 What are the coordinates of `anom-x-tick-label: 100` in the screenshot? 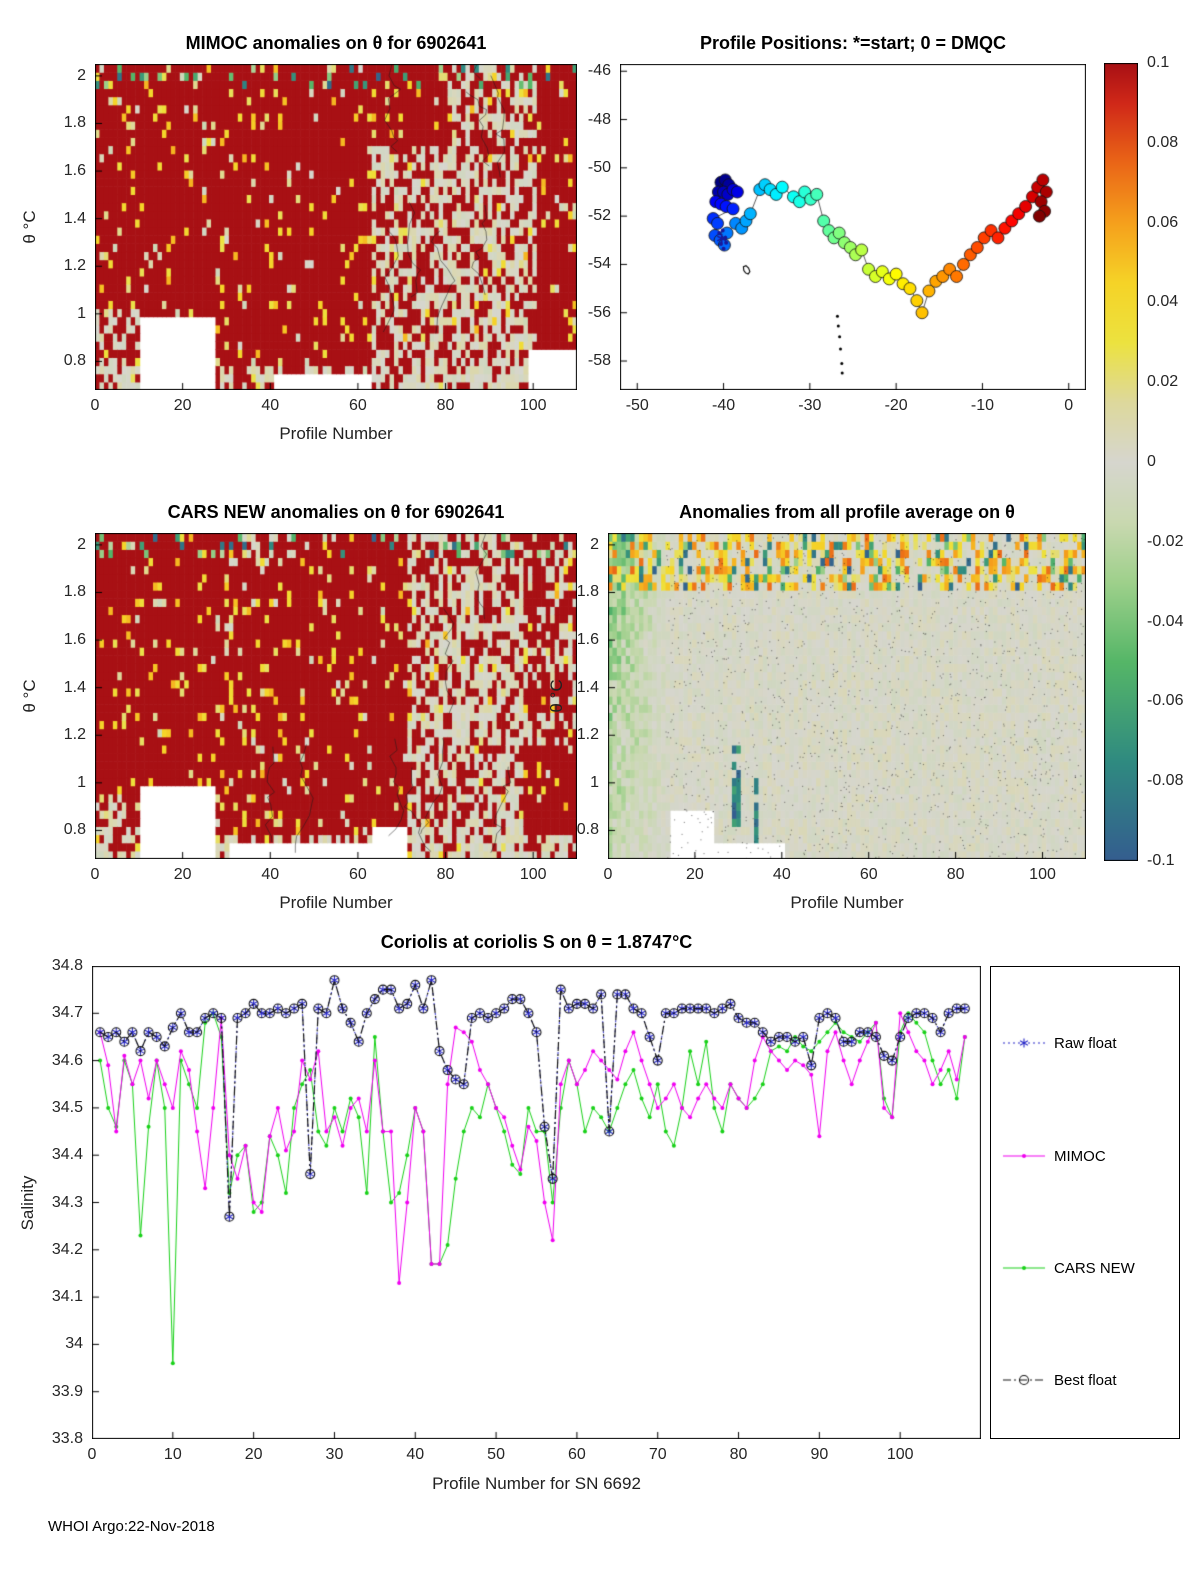 It's located at (1042, 874).